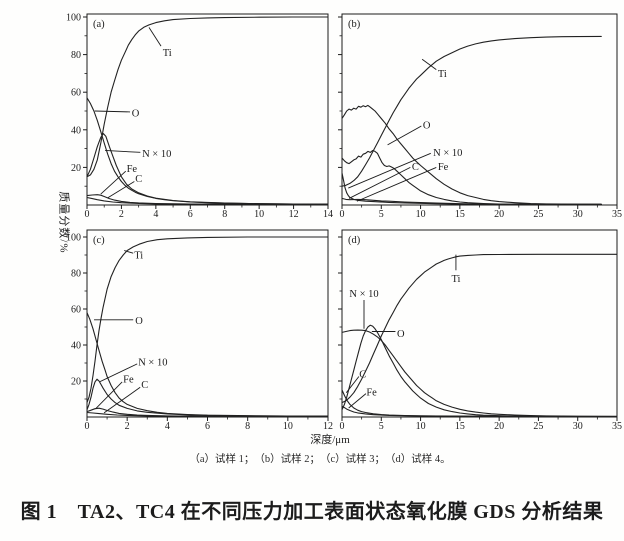 Image resolution: width=624 pixels, height=541 pixels. What do you see at coordinates (354, 240) in the screenshot?
I see `panel-letter: (d)` at bounding box center [354, 240].